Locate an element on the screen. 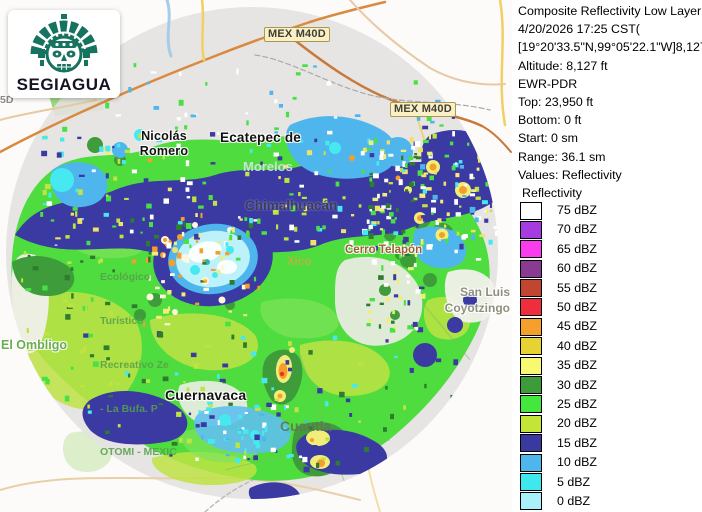 This screenshot has height=512, width=702. legend-row: 15 dBZ is located at coordinates (611, 443).